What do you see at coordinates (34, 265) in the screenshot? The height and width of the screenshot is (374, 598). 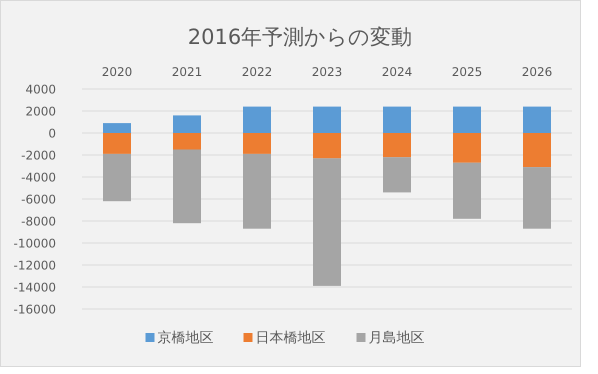 I see `y-tick-label: -12000` at bounding box center [34, 265].